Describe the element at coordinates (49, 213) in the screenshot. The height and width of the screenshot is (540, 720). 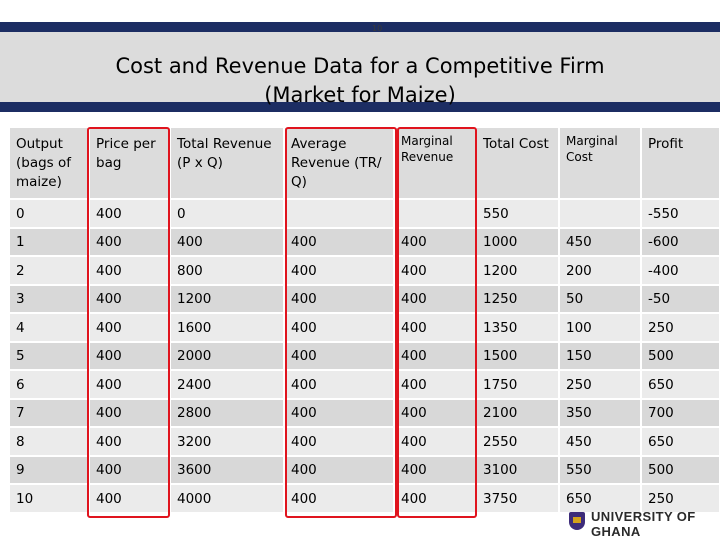
I see `cell-output: 0` at that location.